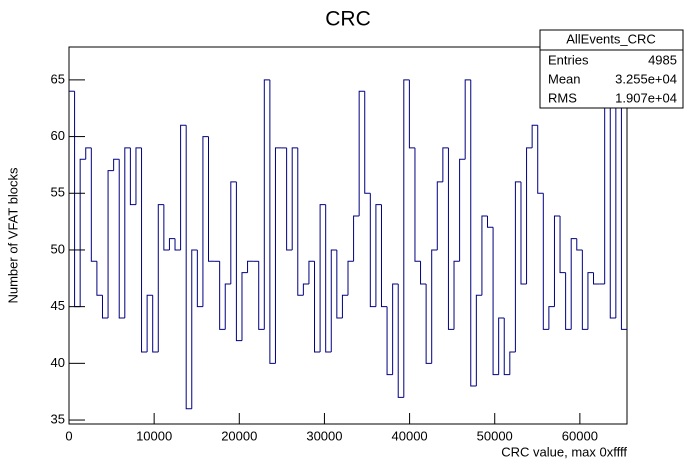  Describe the element at coordinates (239, 435) in the screenshot. I see `x-tick-label: 20000` at that location.